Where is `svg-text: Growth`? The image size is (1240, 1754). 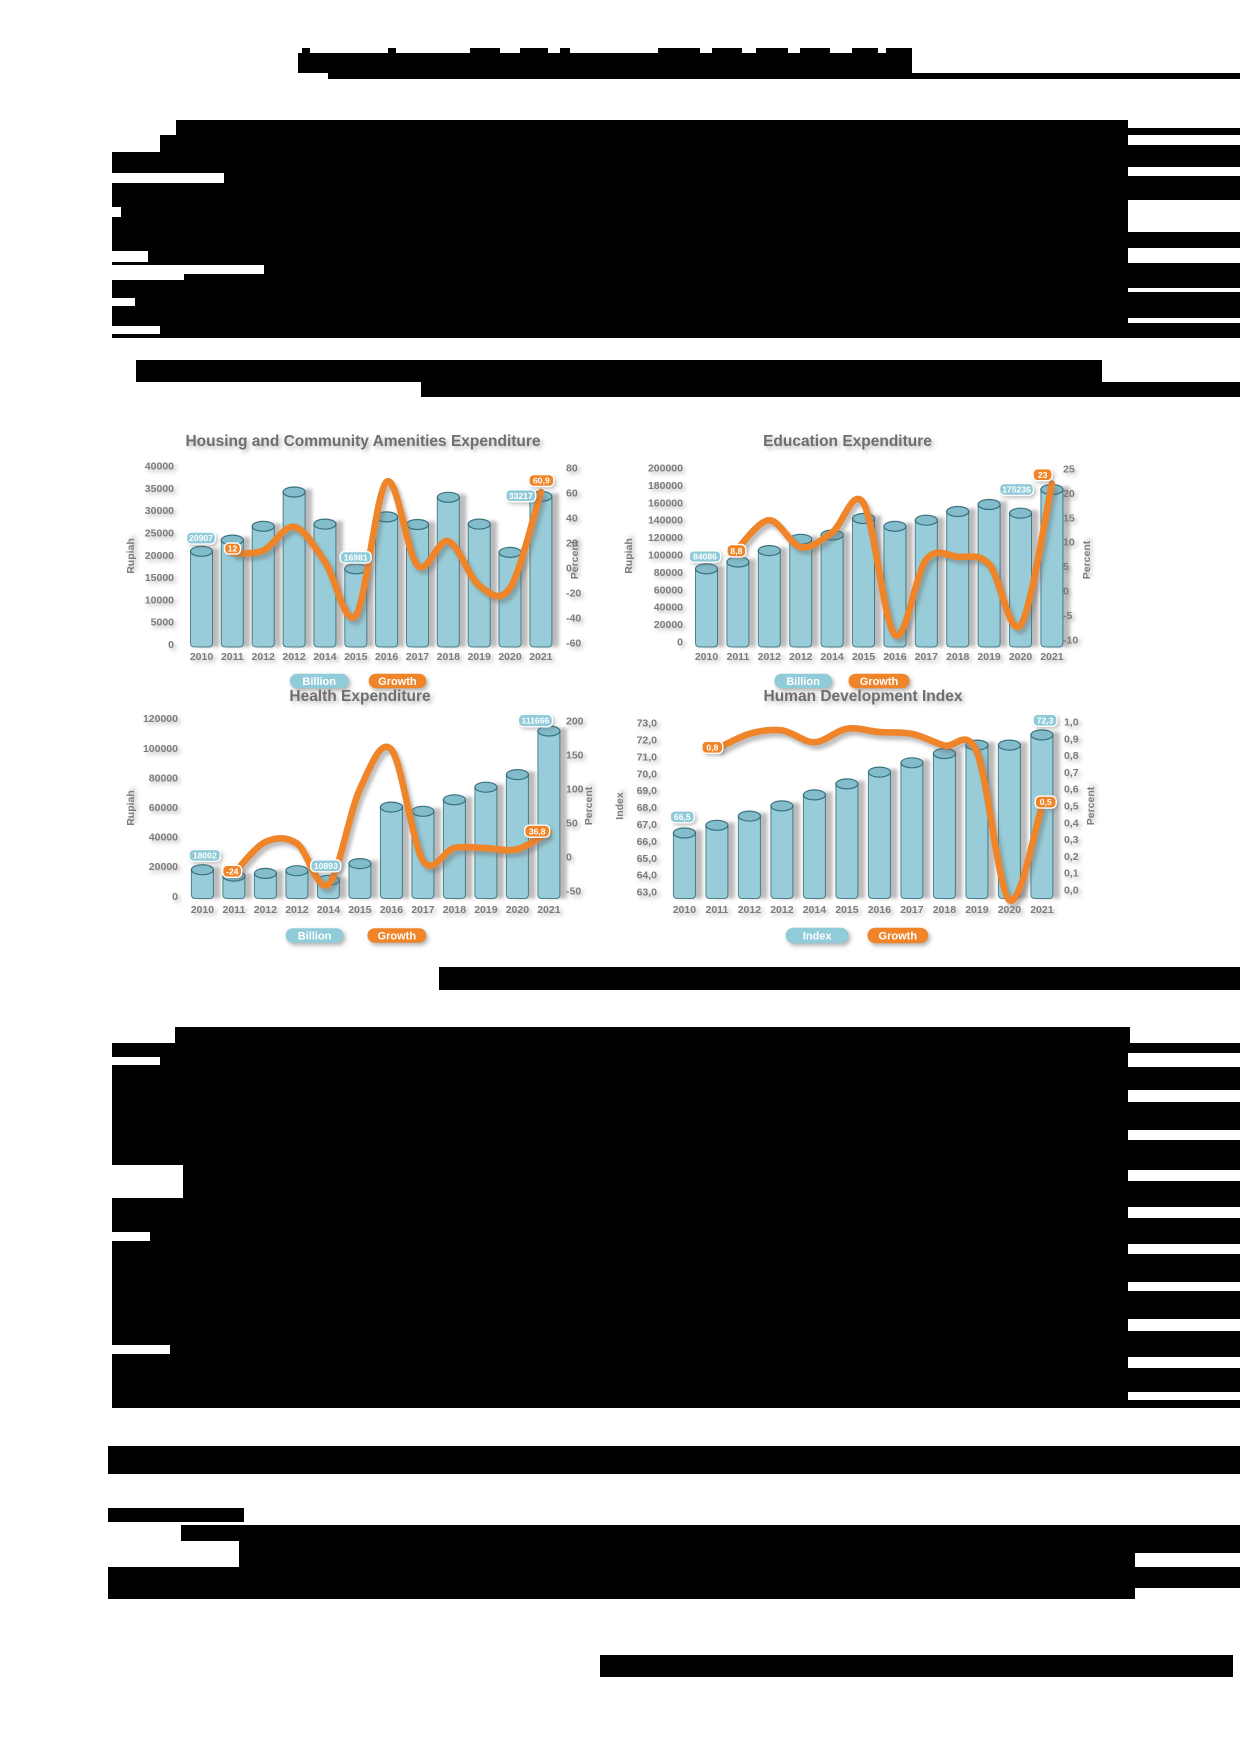 svg-text: Growth is located at coordinates (397, 936).